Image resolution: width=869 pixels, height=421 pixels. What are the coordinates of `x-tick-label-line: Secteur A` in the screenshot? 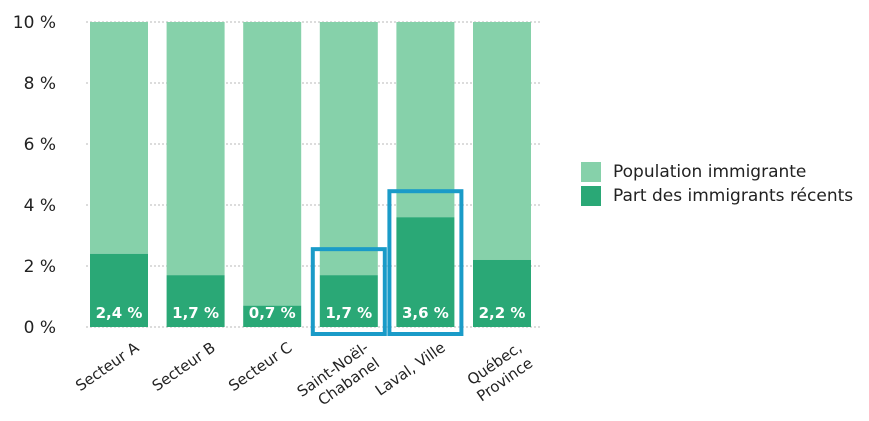 It's located at (107, 366).